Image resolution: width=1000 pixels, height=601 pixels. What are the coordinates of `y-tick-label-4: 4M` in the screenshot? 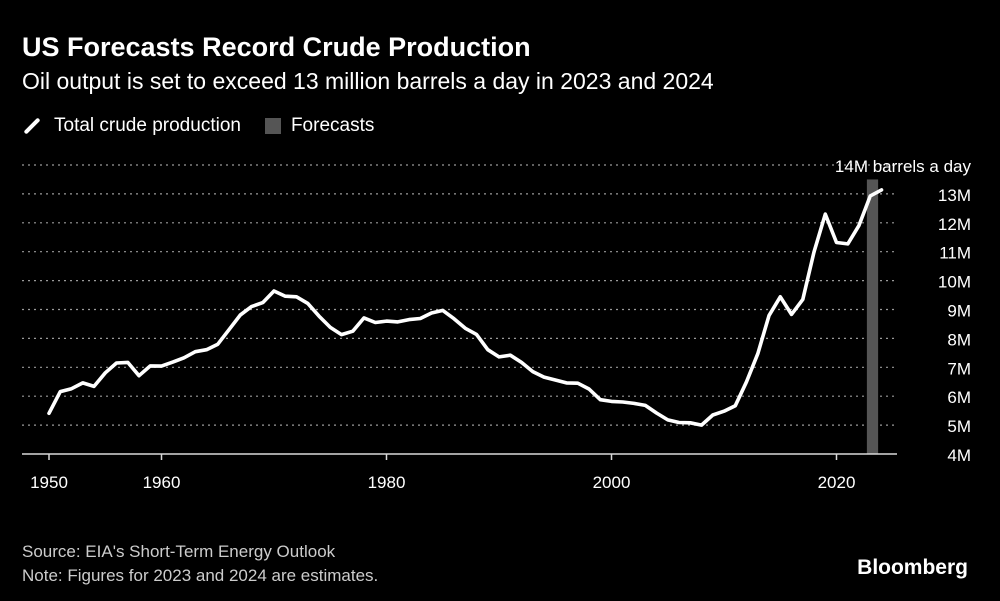 It's located at (959, 455).